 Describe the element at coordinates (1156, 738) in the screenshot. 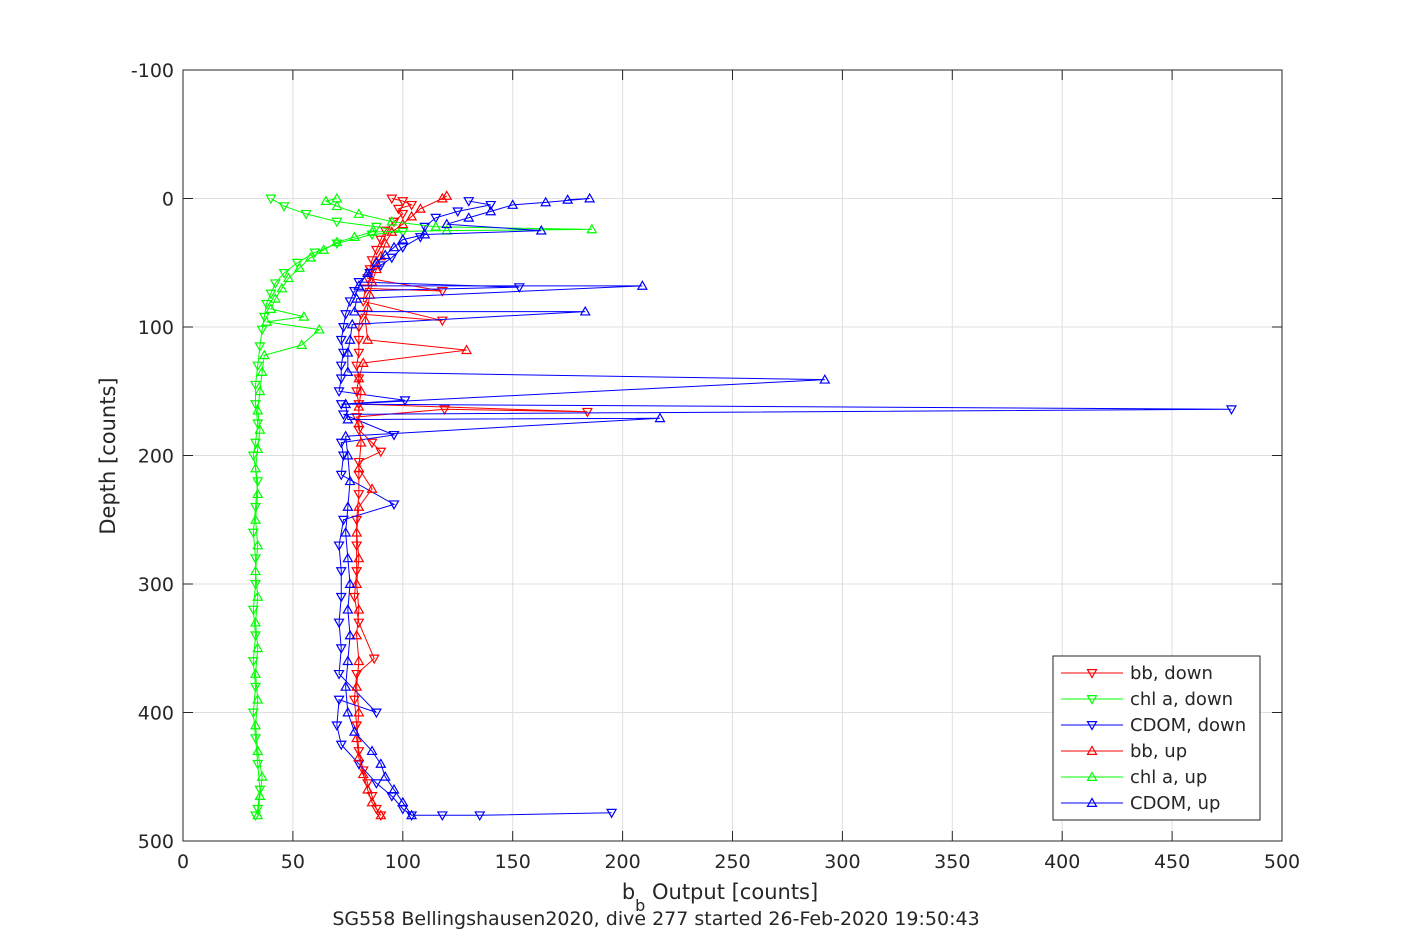

I see `legend-box` at that location.